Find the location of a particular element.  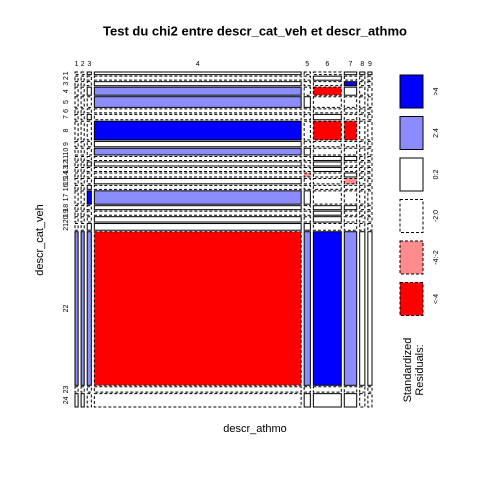

row-label: 12 is located at coordinates (66, 164).